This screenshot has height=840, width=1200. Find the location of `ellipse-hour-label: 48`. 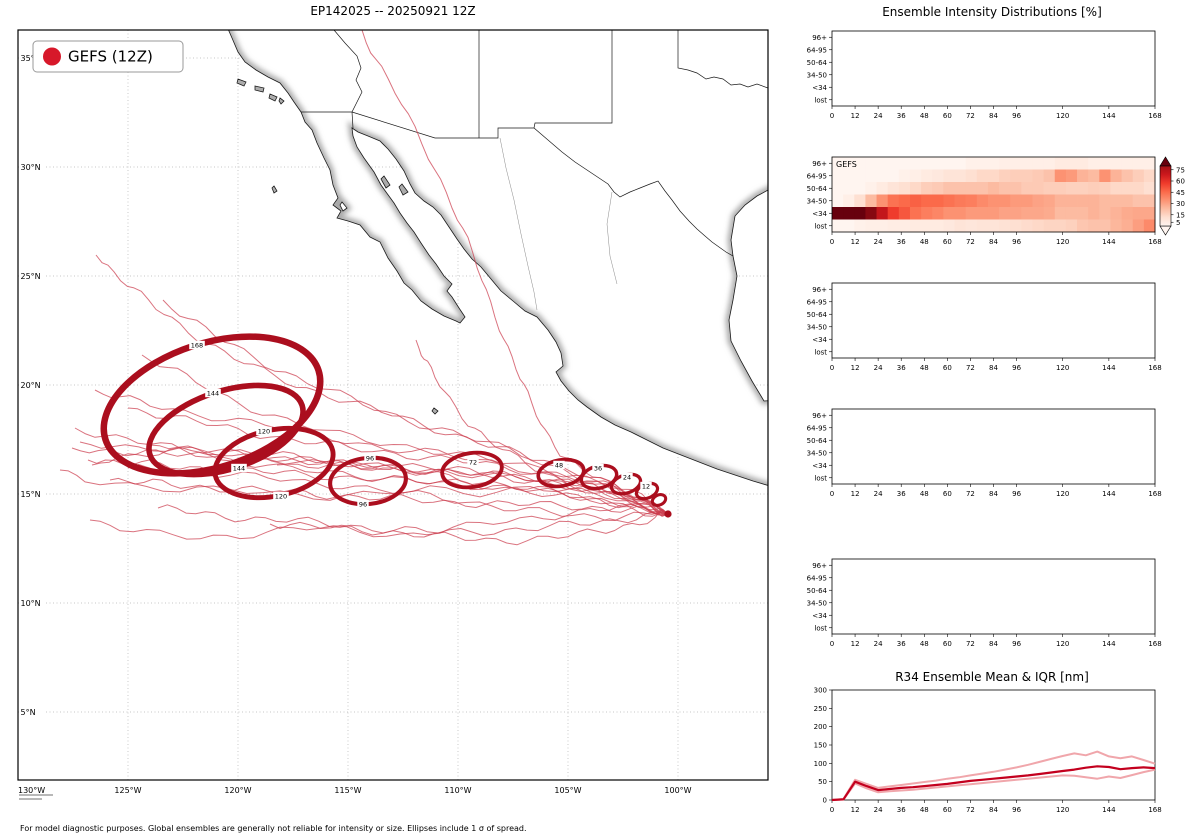

ellipse-hour-label: 48 is located at coordinates (559, 465).